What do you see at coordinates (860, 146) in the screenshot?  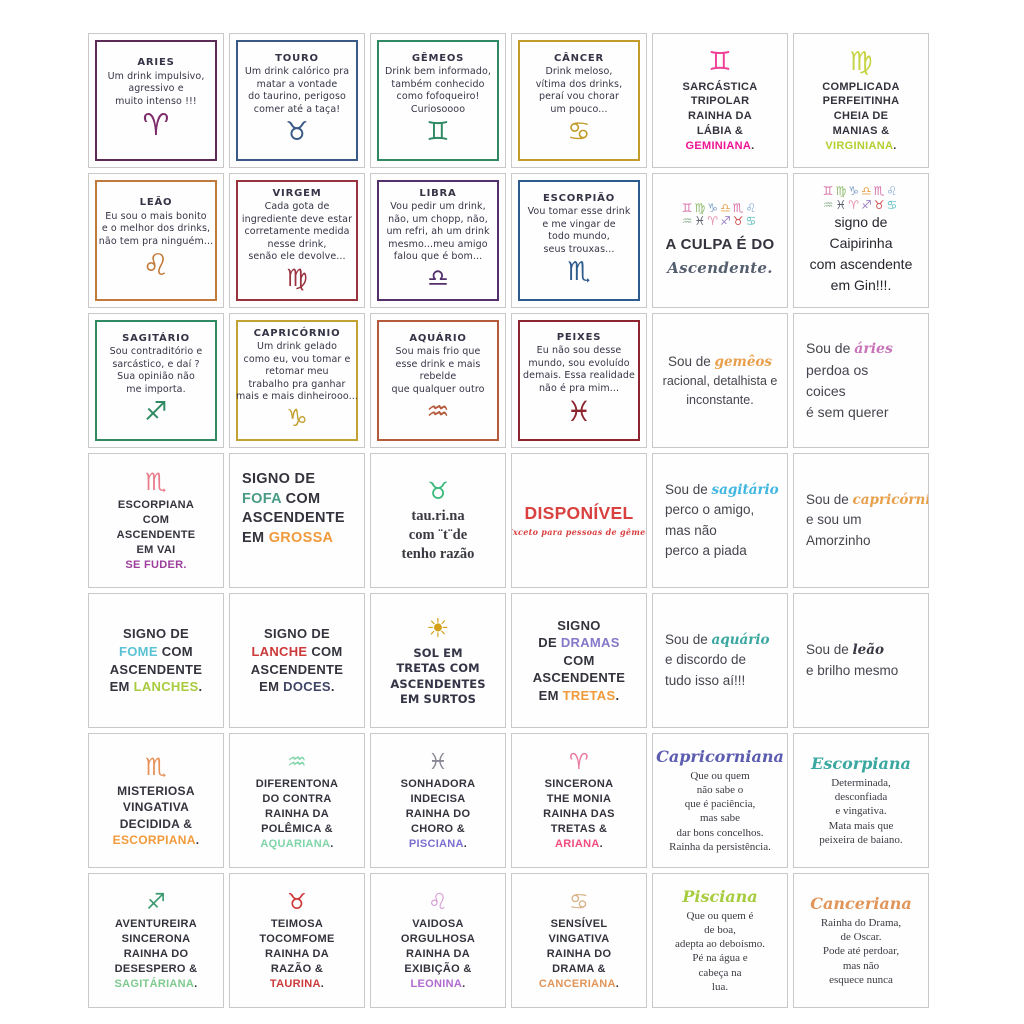 I see `card-text-line: VIRGINIANA.` at bounding box center [860, 146].